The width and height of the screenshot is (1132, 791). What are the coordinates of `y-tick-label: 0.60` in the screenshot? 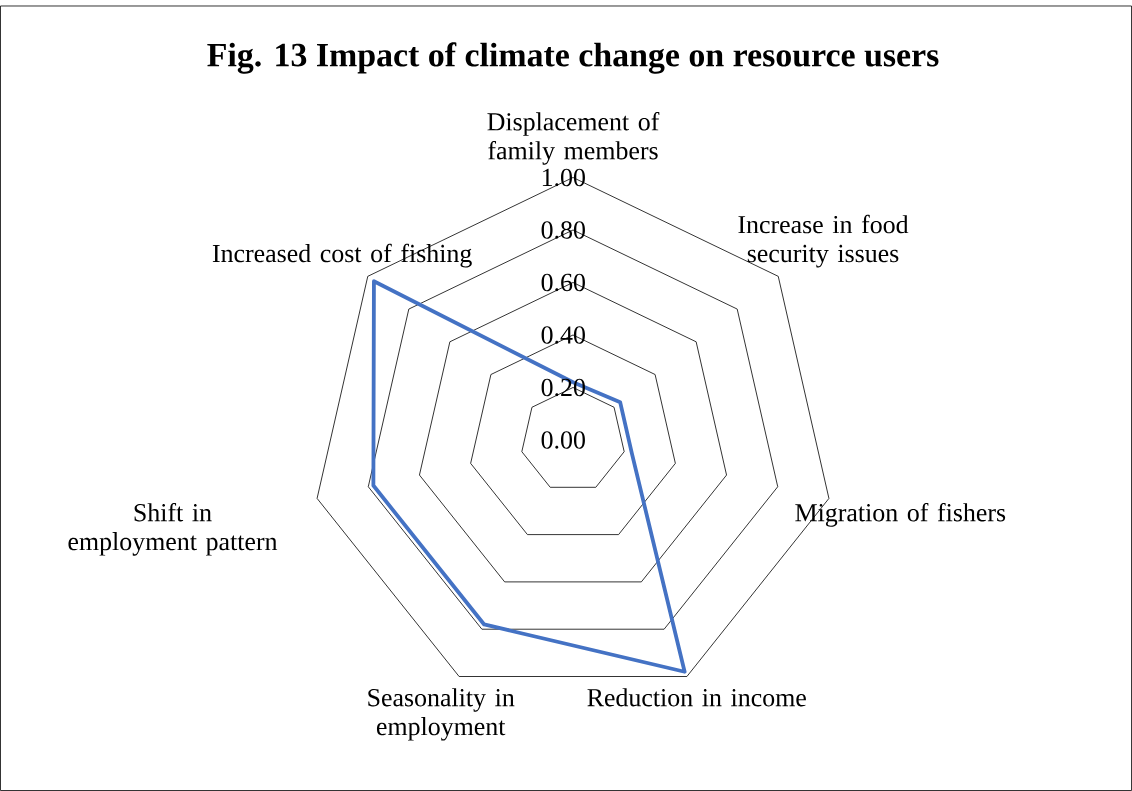 It's located at (563, 282).